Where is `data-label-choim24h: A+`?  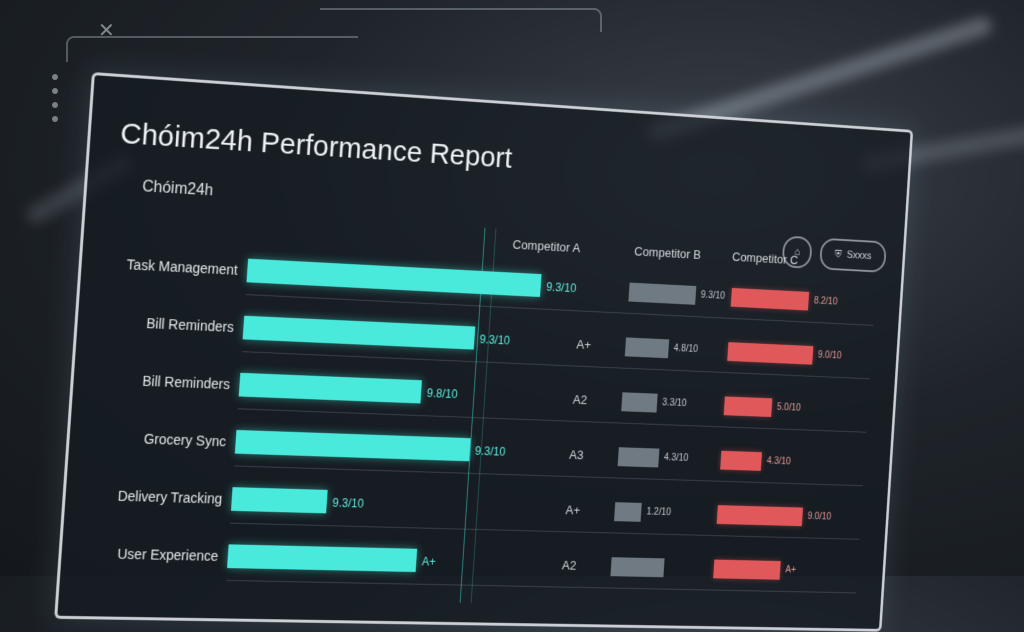
data-label-choim24h: A+ is located at coordinates (429, 561).